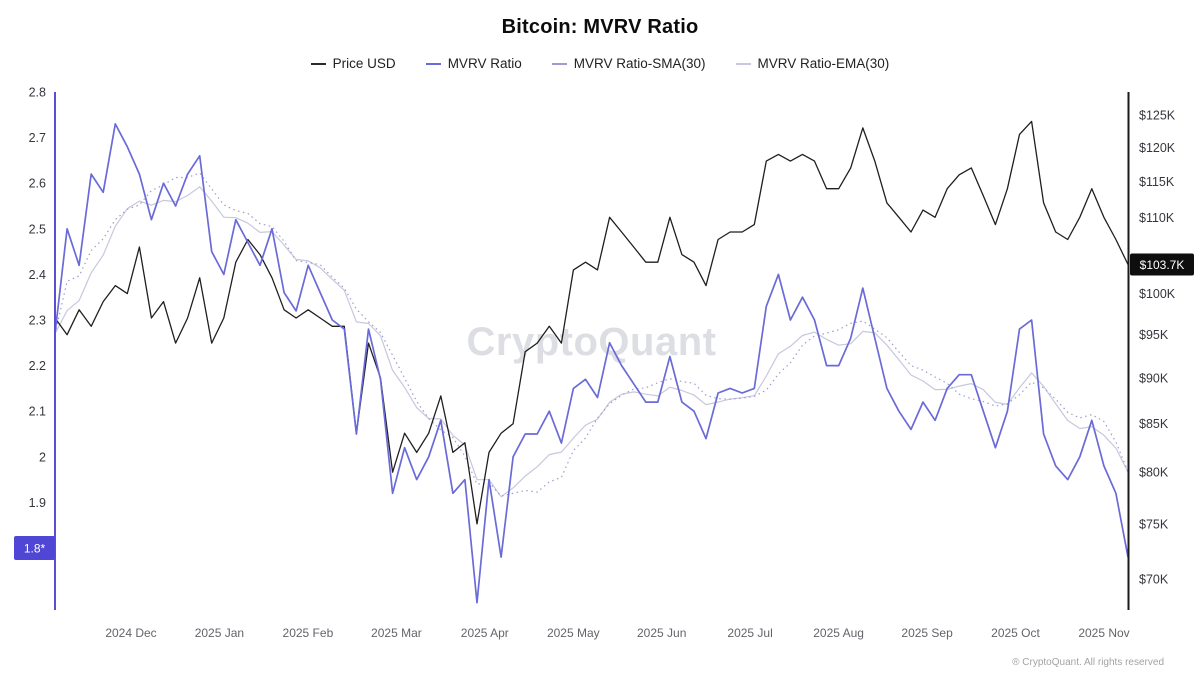 The image size is (1200, 674). I want to click on left-axis-tick: 2.4, so click(37, 275).